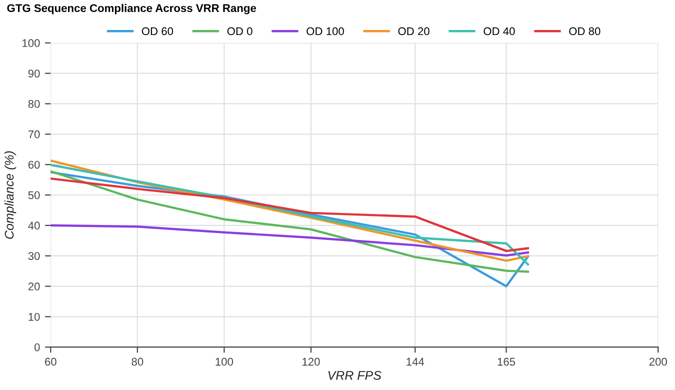 Image resolution: width=675 pixels, height=390 pixels. Describe the element at coordinates (34, 74) in the screenshot. I see `y-tick-label: 90` at that location.